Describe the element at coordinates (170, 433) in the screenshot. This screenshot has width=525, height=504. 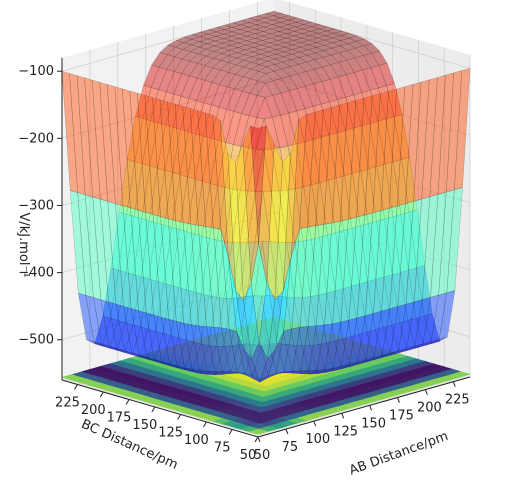
I see `y-tick-label: 125` at that location.